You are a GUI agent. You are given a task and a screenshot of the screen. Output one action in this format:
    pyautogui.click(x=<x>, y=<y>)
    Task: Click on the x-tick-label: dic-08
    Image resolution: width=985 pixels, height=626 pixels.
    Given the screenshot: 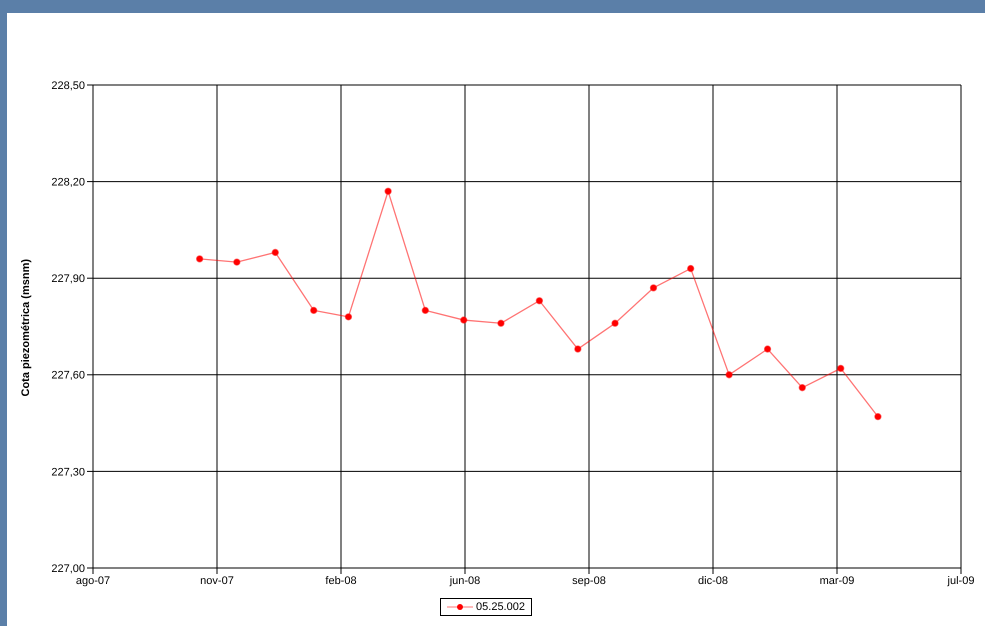 What is the action you would take?
    pyautogui.click(x=713, y=580)
    